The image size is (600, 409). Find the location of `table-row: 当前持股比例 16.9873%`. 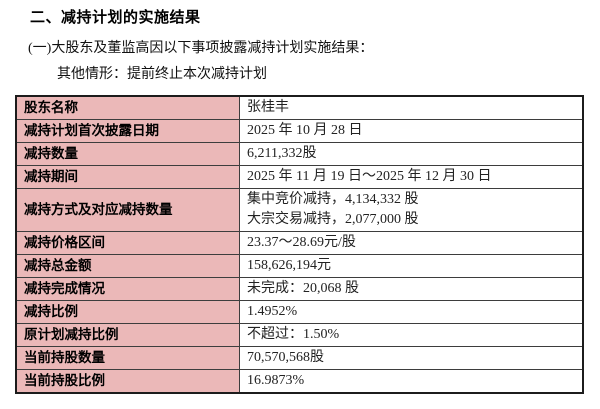

table-row: 当前持股比例 16.9873% is located at coordinates (299, 381).